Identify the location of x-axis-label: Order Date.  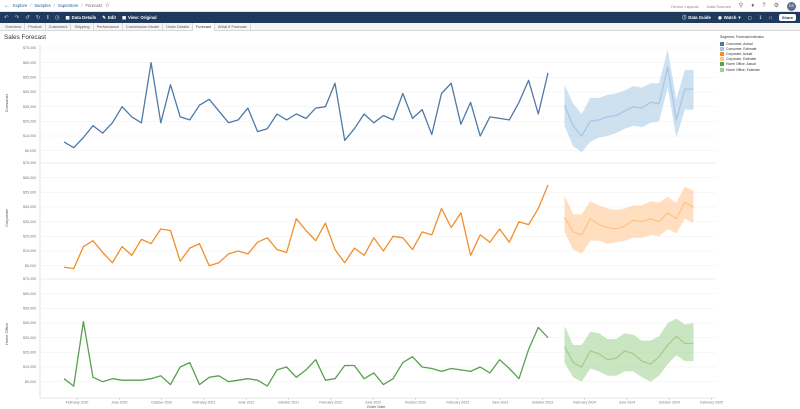
(376, 407).